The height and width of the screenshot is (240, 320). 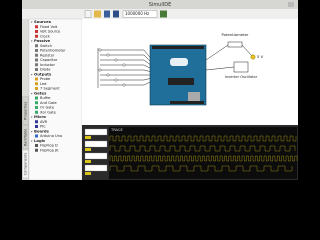 What do you see at coordinates (43, 127) in the screenshot?
I see `component-item: PIC` at bounding box center [43, 127].